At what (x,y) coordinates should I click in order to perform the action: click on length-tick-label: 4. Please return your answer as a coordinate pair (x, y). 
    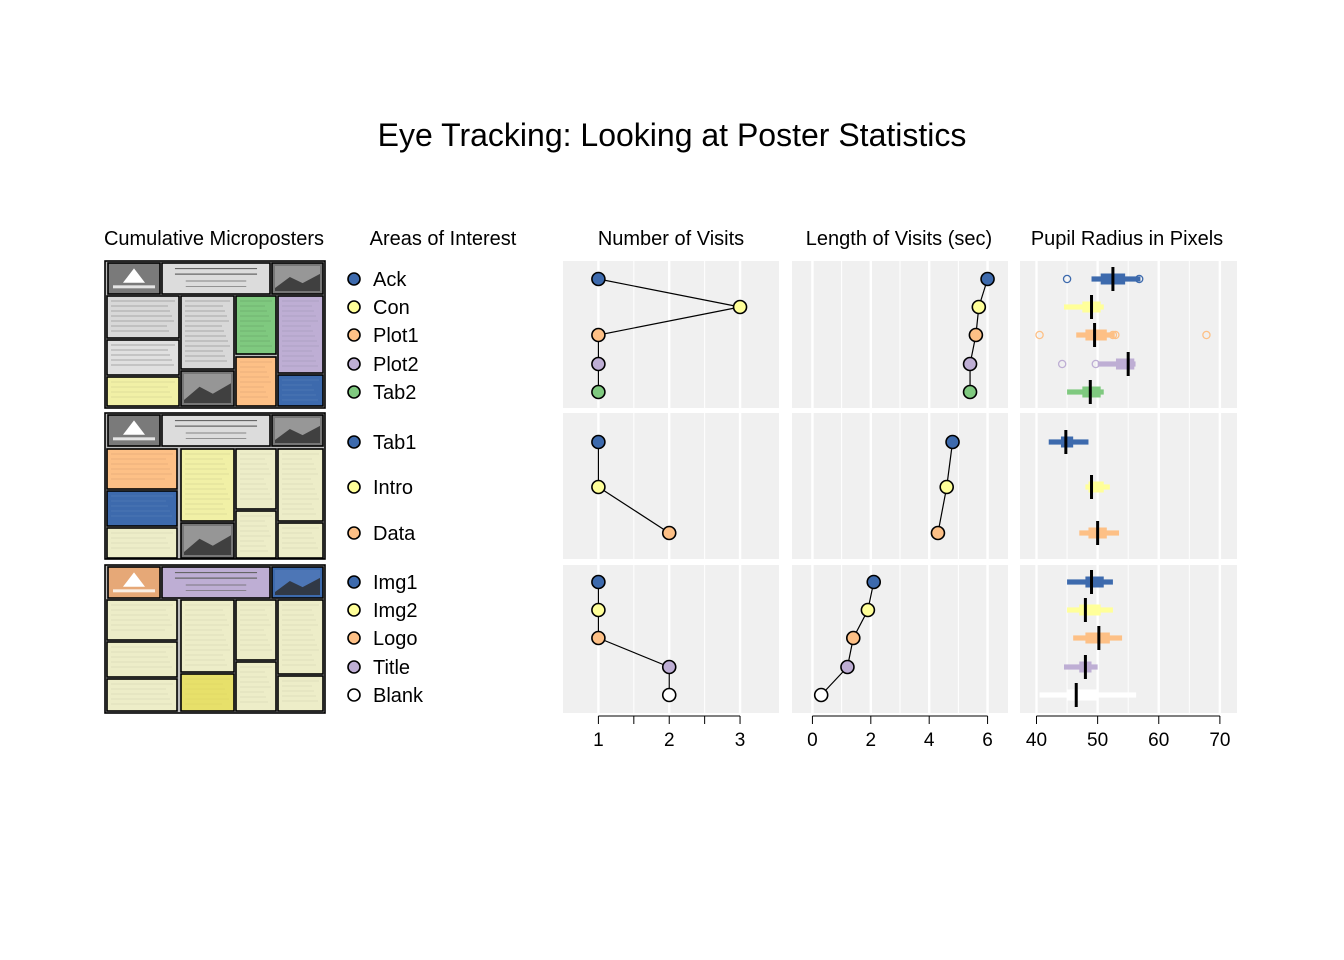
    Looking at the image, I should click on (929, 740).